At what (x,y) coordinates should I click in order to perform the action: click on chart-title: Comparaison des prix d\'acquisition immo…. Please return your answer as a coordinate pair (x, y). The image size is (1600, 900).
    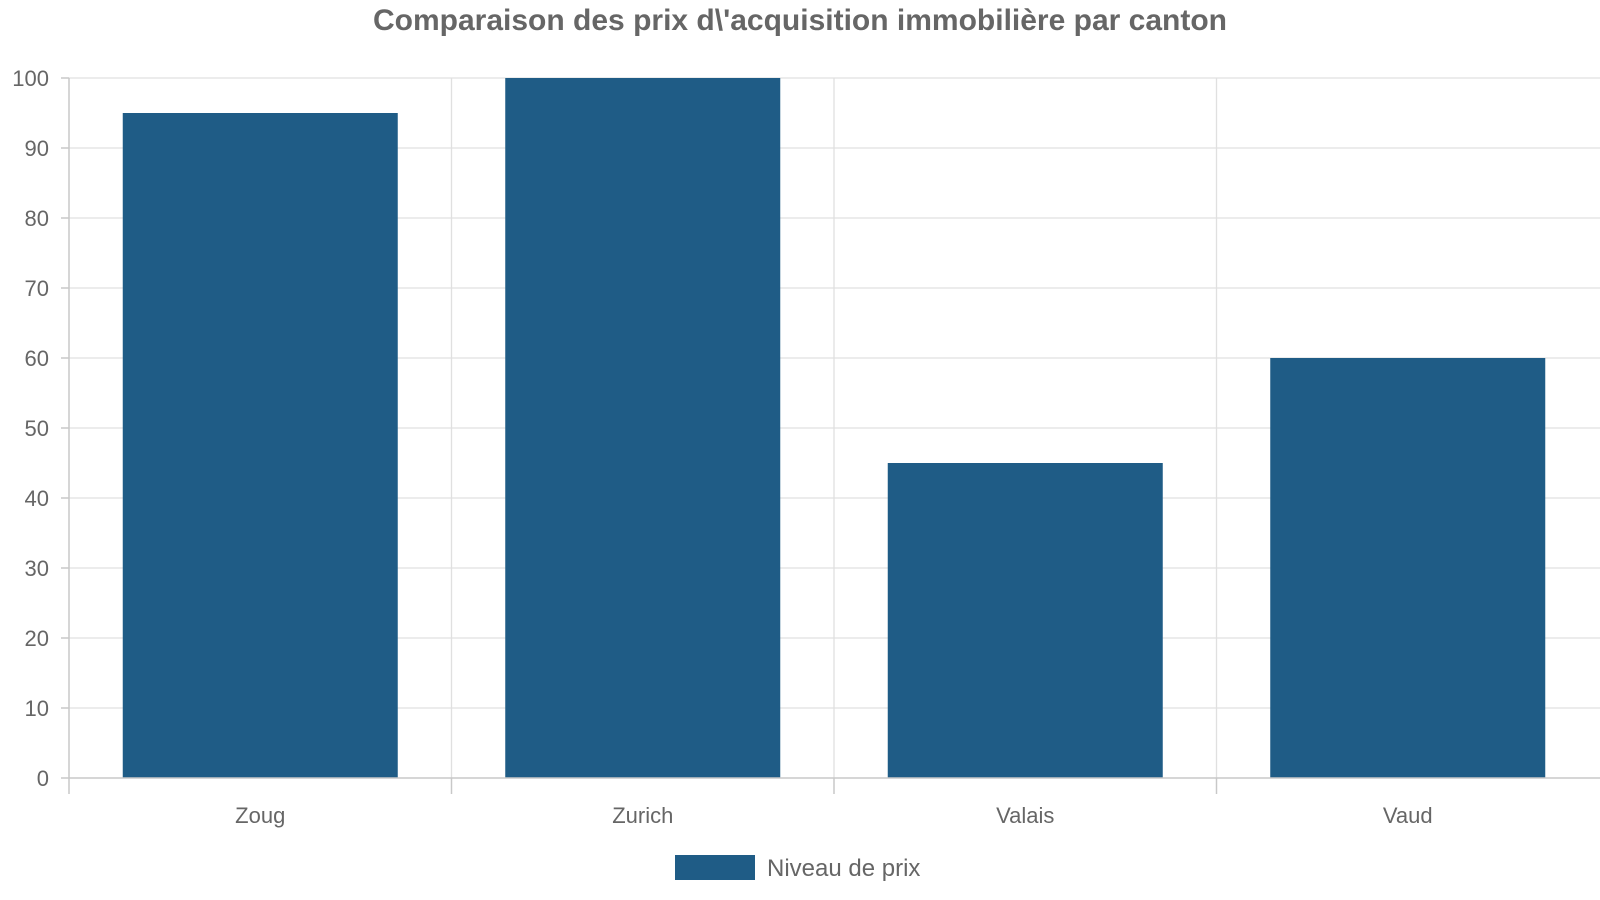
    Looking at the image, I should click on (800, 20).